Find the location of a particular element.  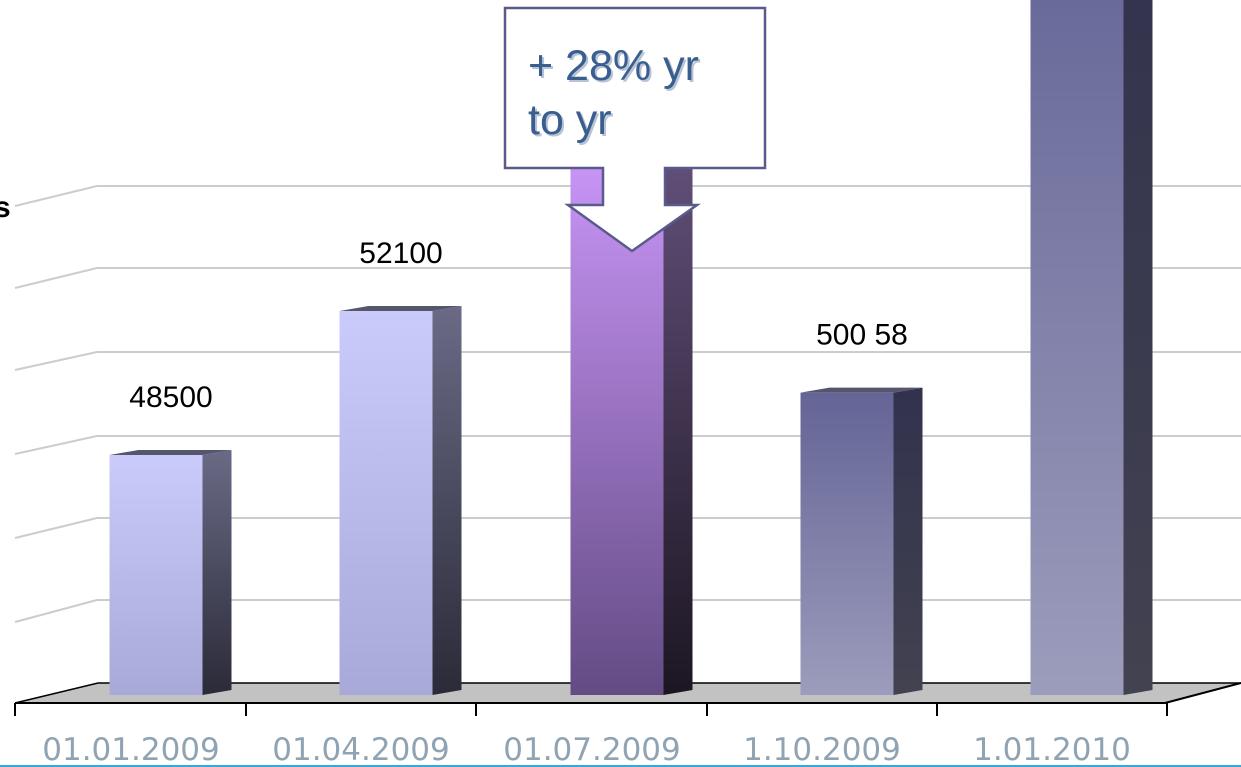

data-label: 48500 is located at coordinates (170, 397).